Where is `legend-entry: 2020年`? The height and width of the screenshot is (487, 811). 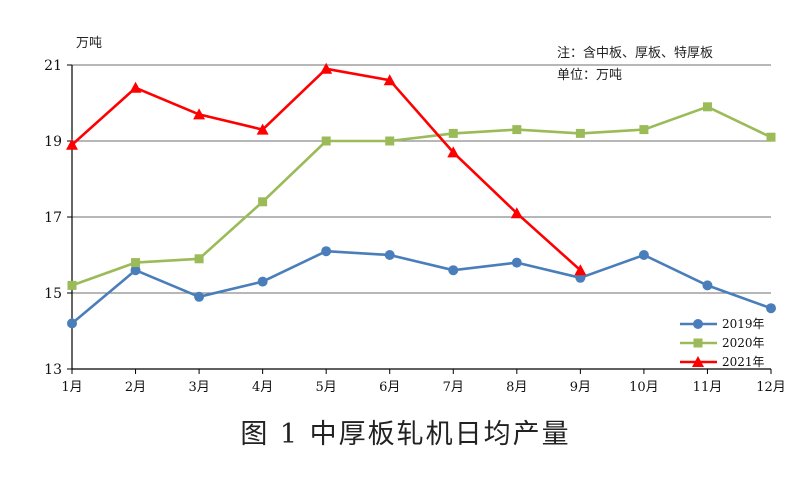
legend-entry: 2020年 is located at coordinates (722, 343).